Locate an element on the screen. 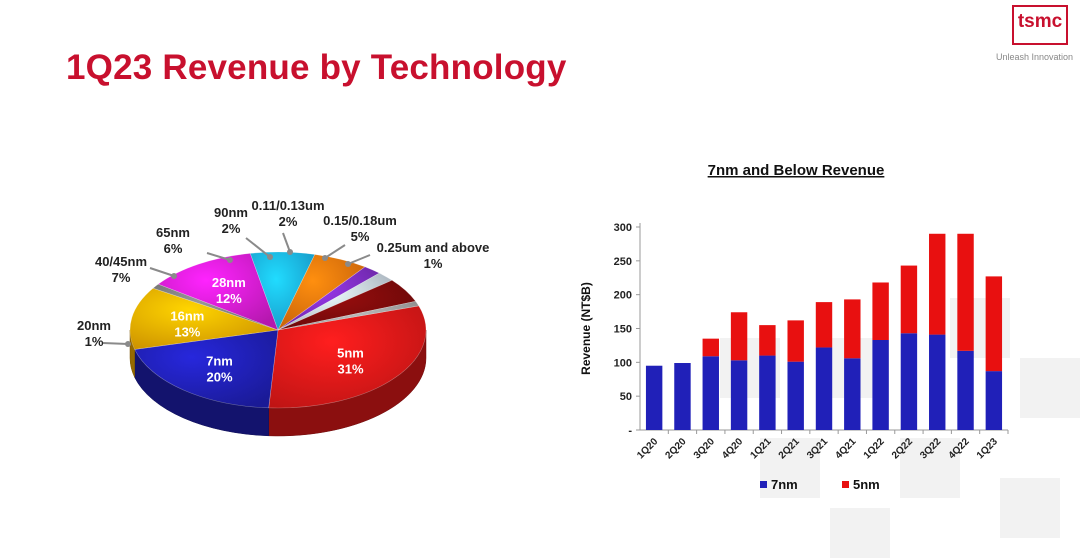 The width and height of the screenshot is (1080, 558). bar-5nm-2Q22 is located at coordinates (909, 299).